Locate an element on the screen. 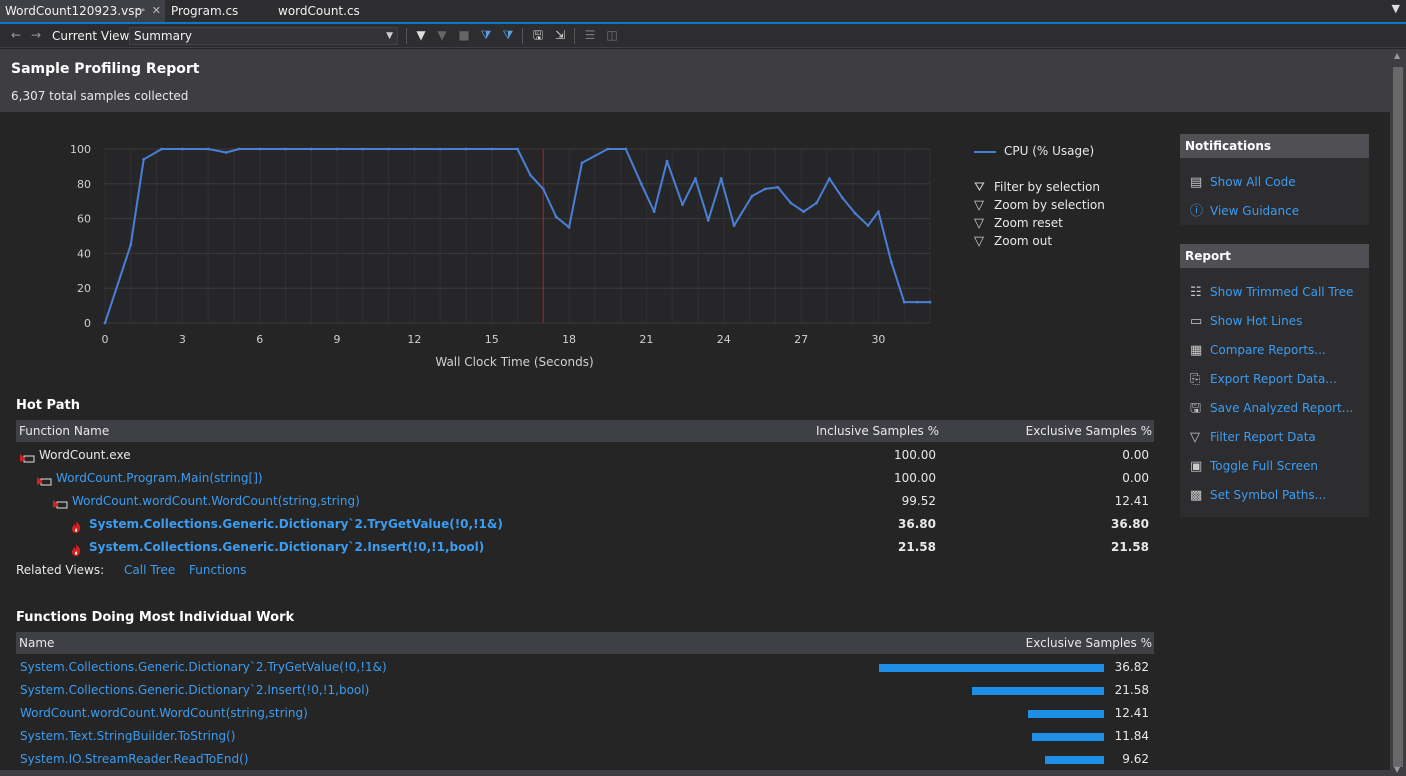 Image resolution: width=1406 pixels, height=776 pixels. current-view-select: Summary ▼ is located at coordinates (263, 36).